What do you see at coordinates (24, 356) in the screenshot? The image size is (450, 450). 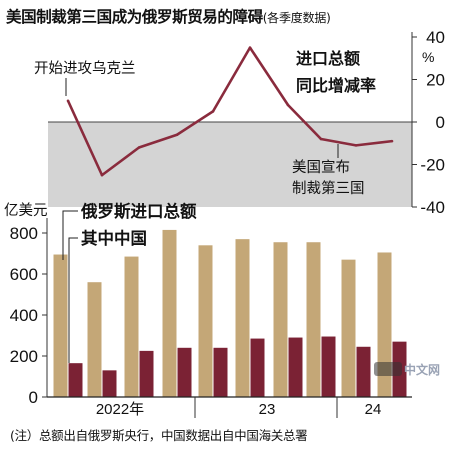 I see `left-axis-tick-label: 200` at bounding box center [24, 356].